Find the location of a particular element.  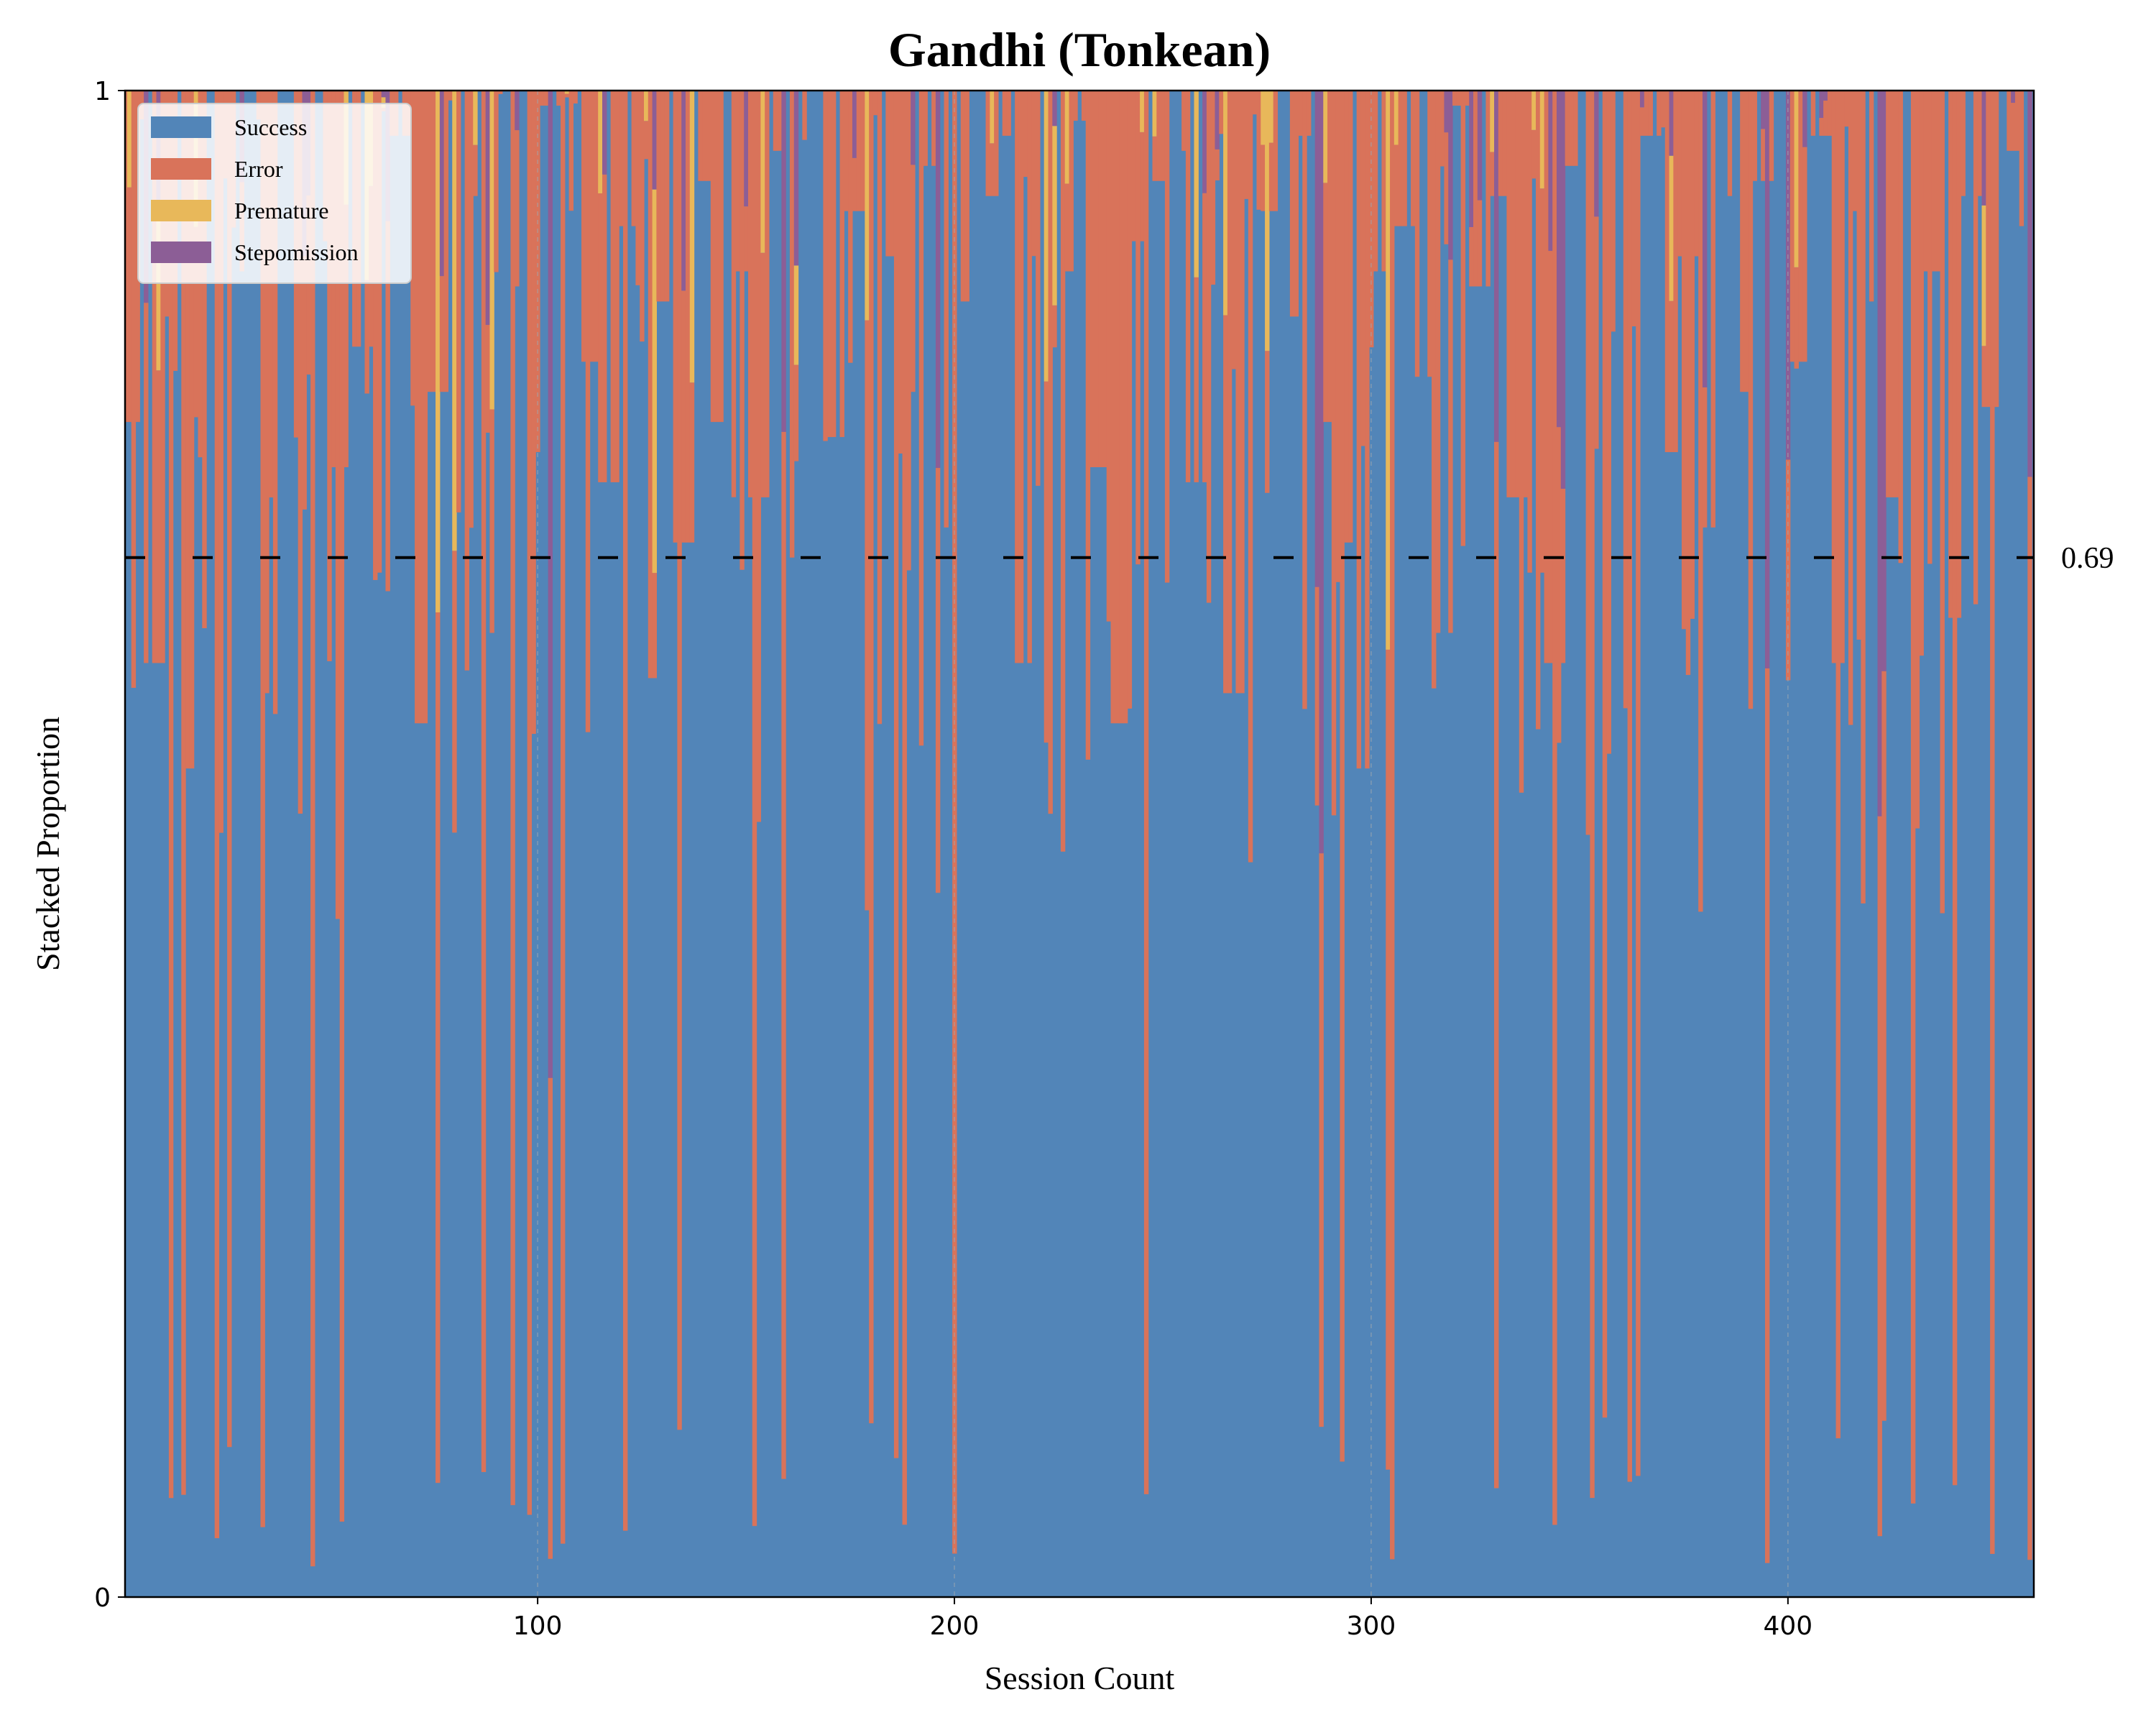

y-tick-label-1: 1 is located at coordinates (103, 91).